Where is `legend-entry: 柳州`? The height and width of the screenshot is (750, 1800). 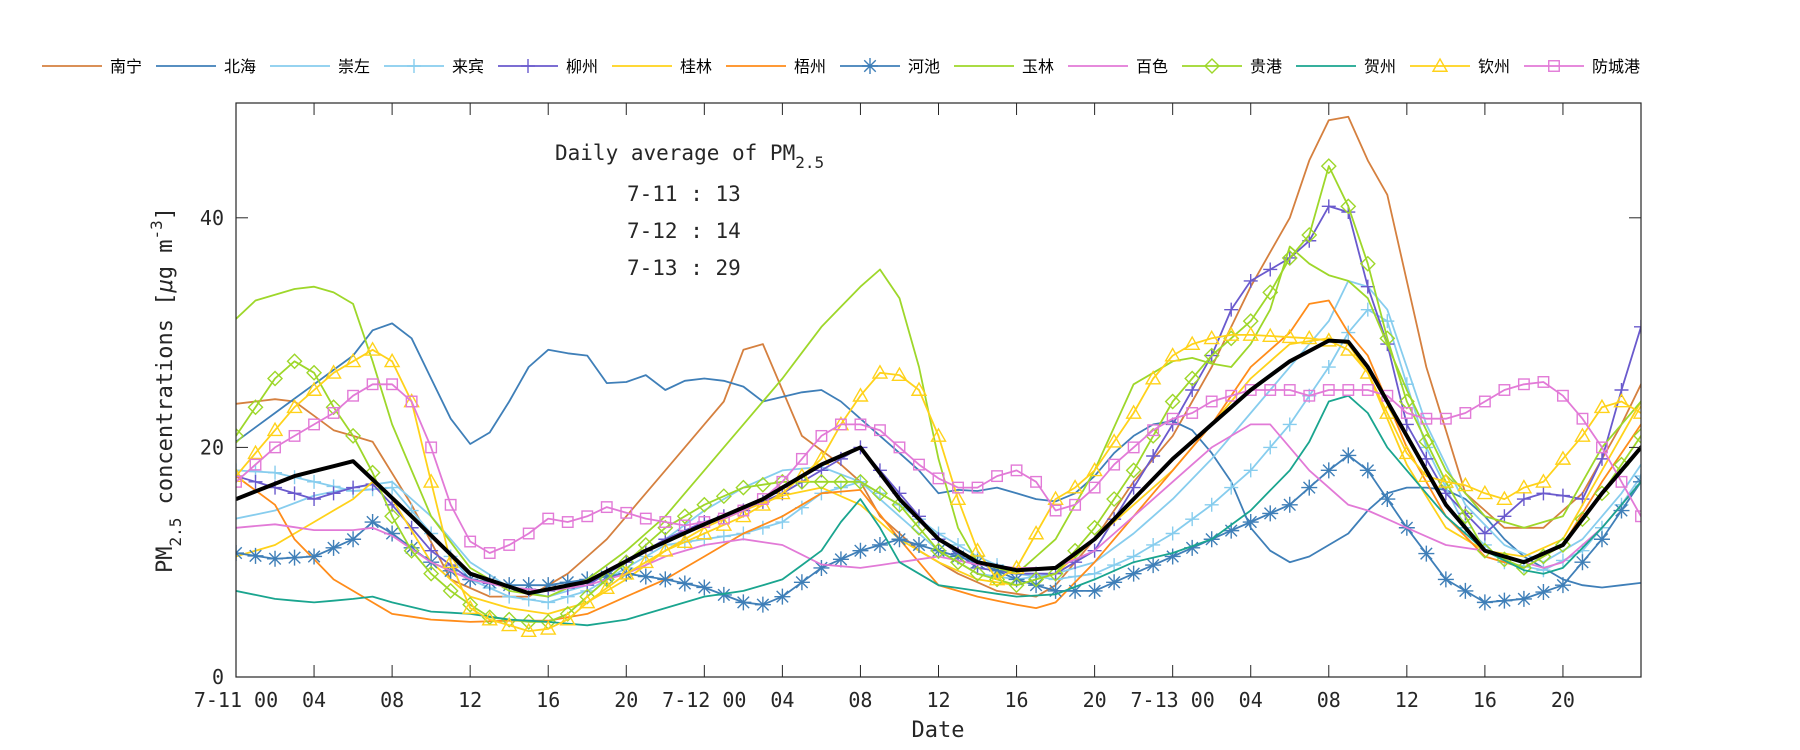
legend-entry: 柳州 is located at coordinates (548, 66).